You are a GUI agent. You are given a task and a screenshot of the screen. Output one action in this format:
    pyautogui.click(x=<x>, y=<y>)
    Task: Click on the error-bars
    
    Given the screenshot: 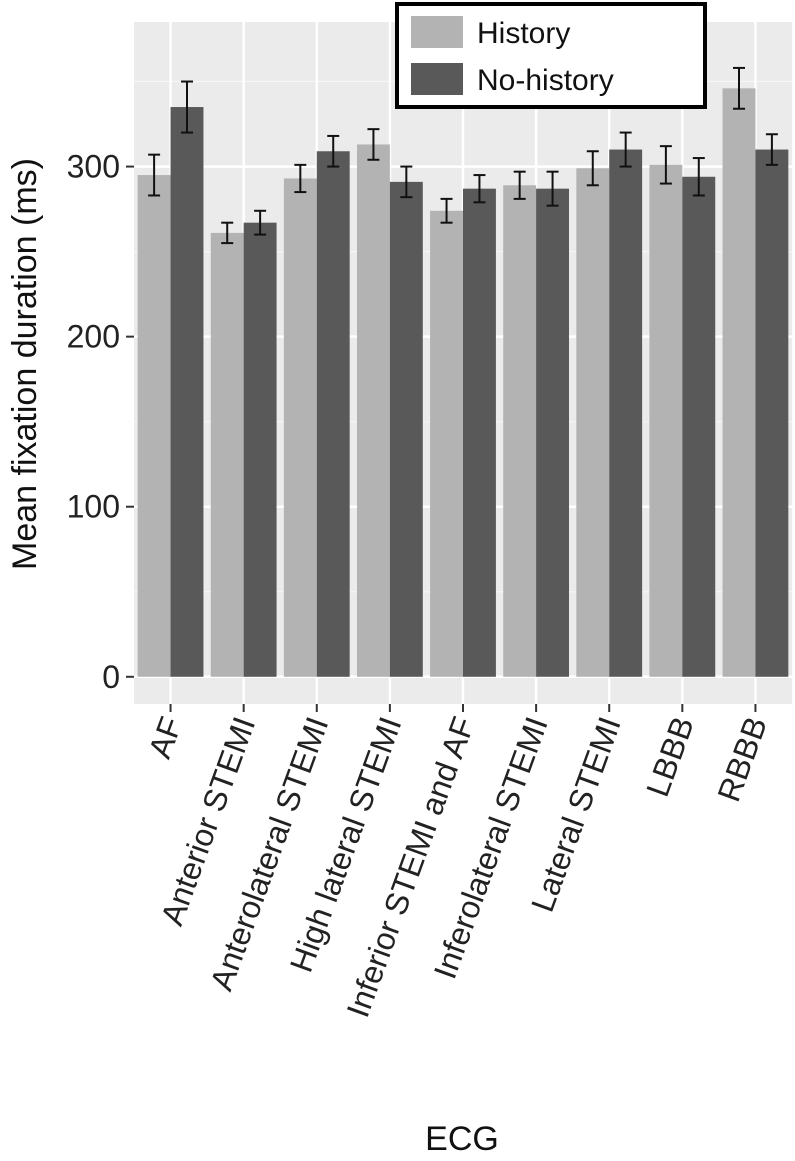 What is the action you would take?
    pyautogui.click(x=463, y=155)
    